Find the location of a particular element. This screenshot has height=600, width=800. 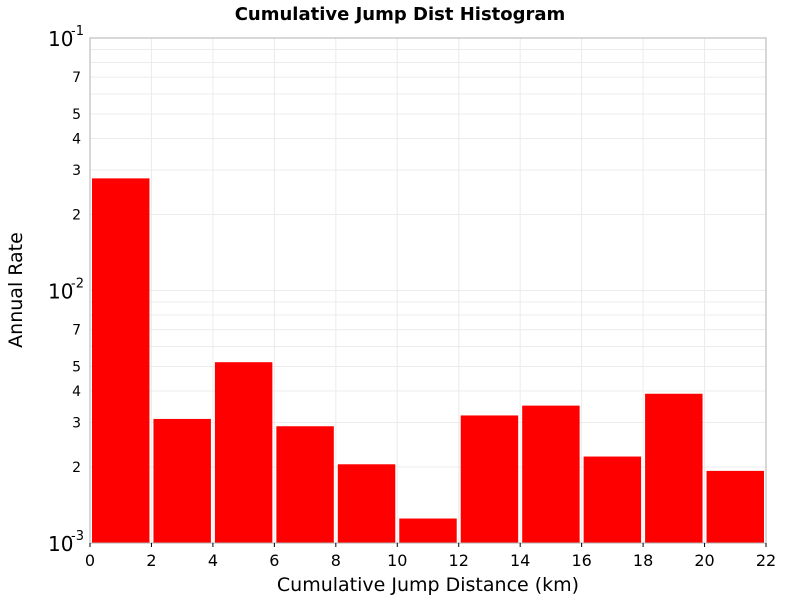

x-tick-label: 10 is located at coordinates (397, 560).